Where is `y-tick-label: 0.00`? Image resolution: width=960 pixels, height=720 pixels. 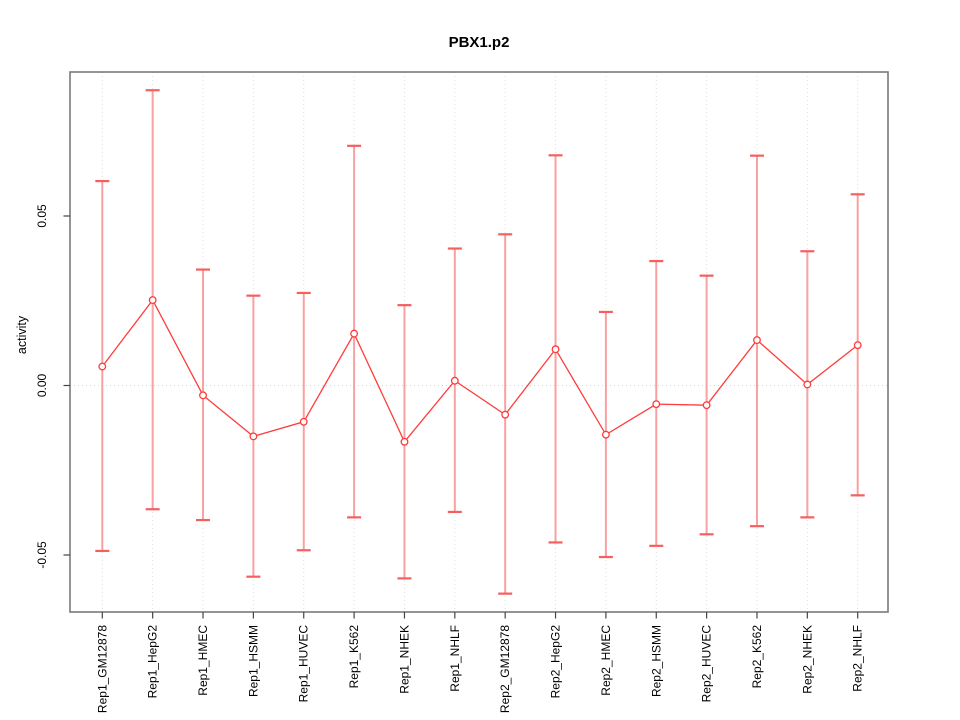
y-tick-label: 0.00 is located at coordinates (42, 385).